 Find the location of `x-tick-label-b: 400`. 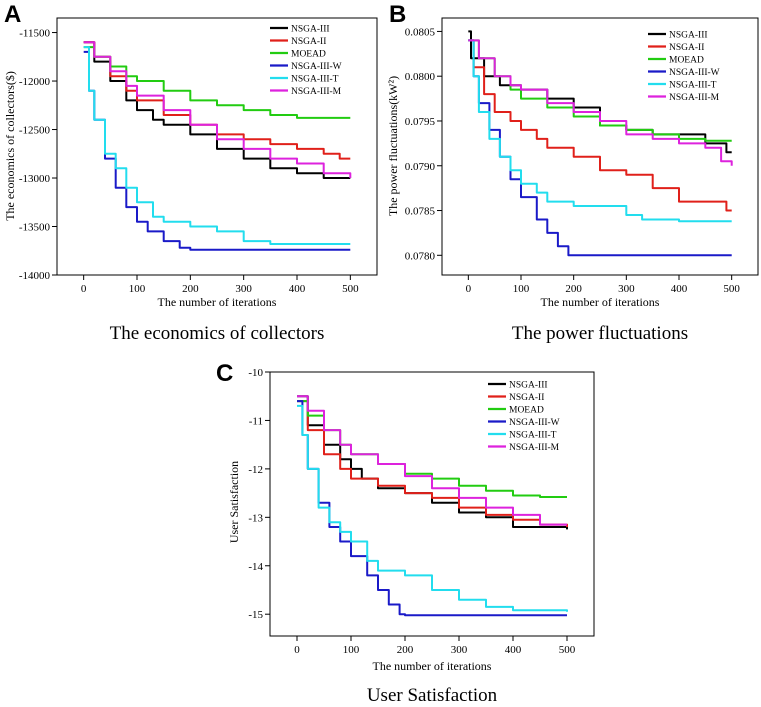

x-tick-label-b: 400 is located at coordinates (679, 289).